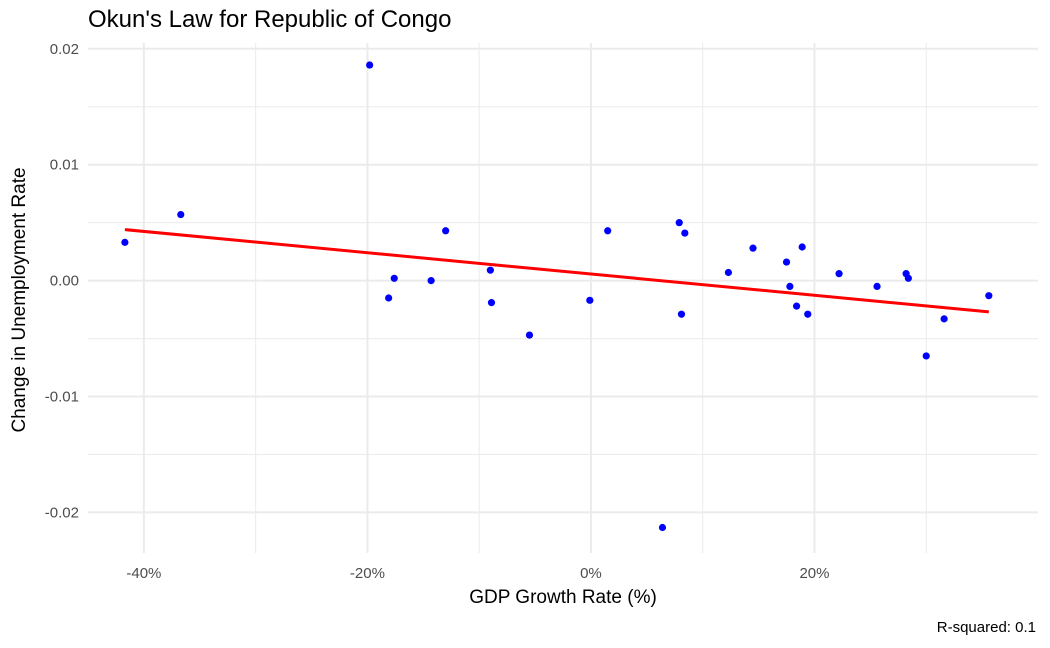 This screenshot has width=1050, height=648. I want to click on y-tick-label: 0.00, so click(64, 281).